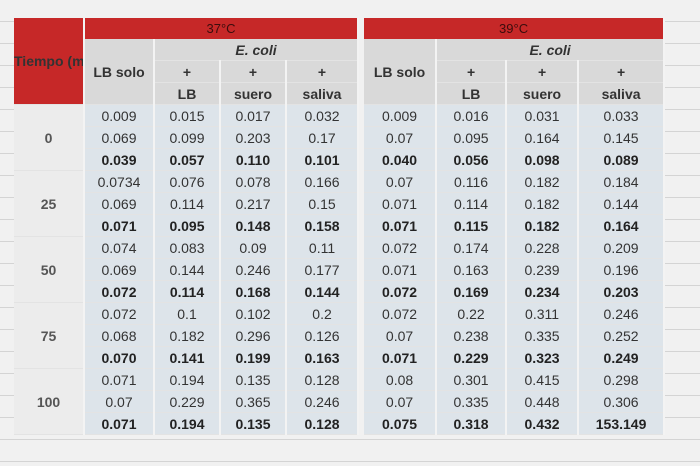 The width and height of the screenshot is (700, 466). Describe the element at coordinates (119, 335) in the screenshot. I see `value-cell: 0.068` at that location.